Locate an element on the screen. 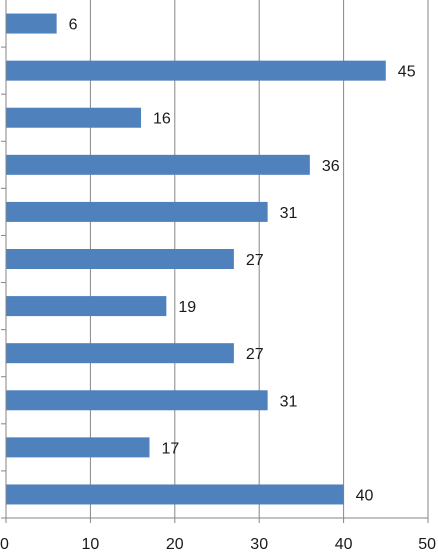 Image resolution: width=438 pixels, height=558 pixels. data-label-10: 40 is located at coordinates (365, 495).